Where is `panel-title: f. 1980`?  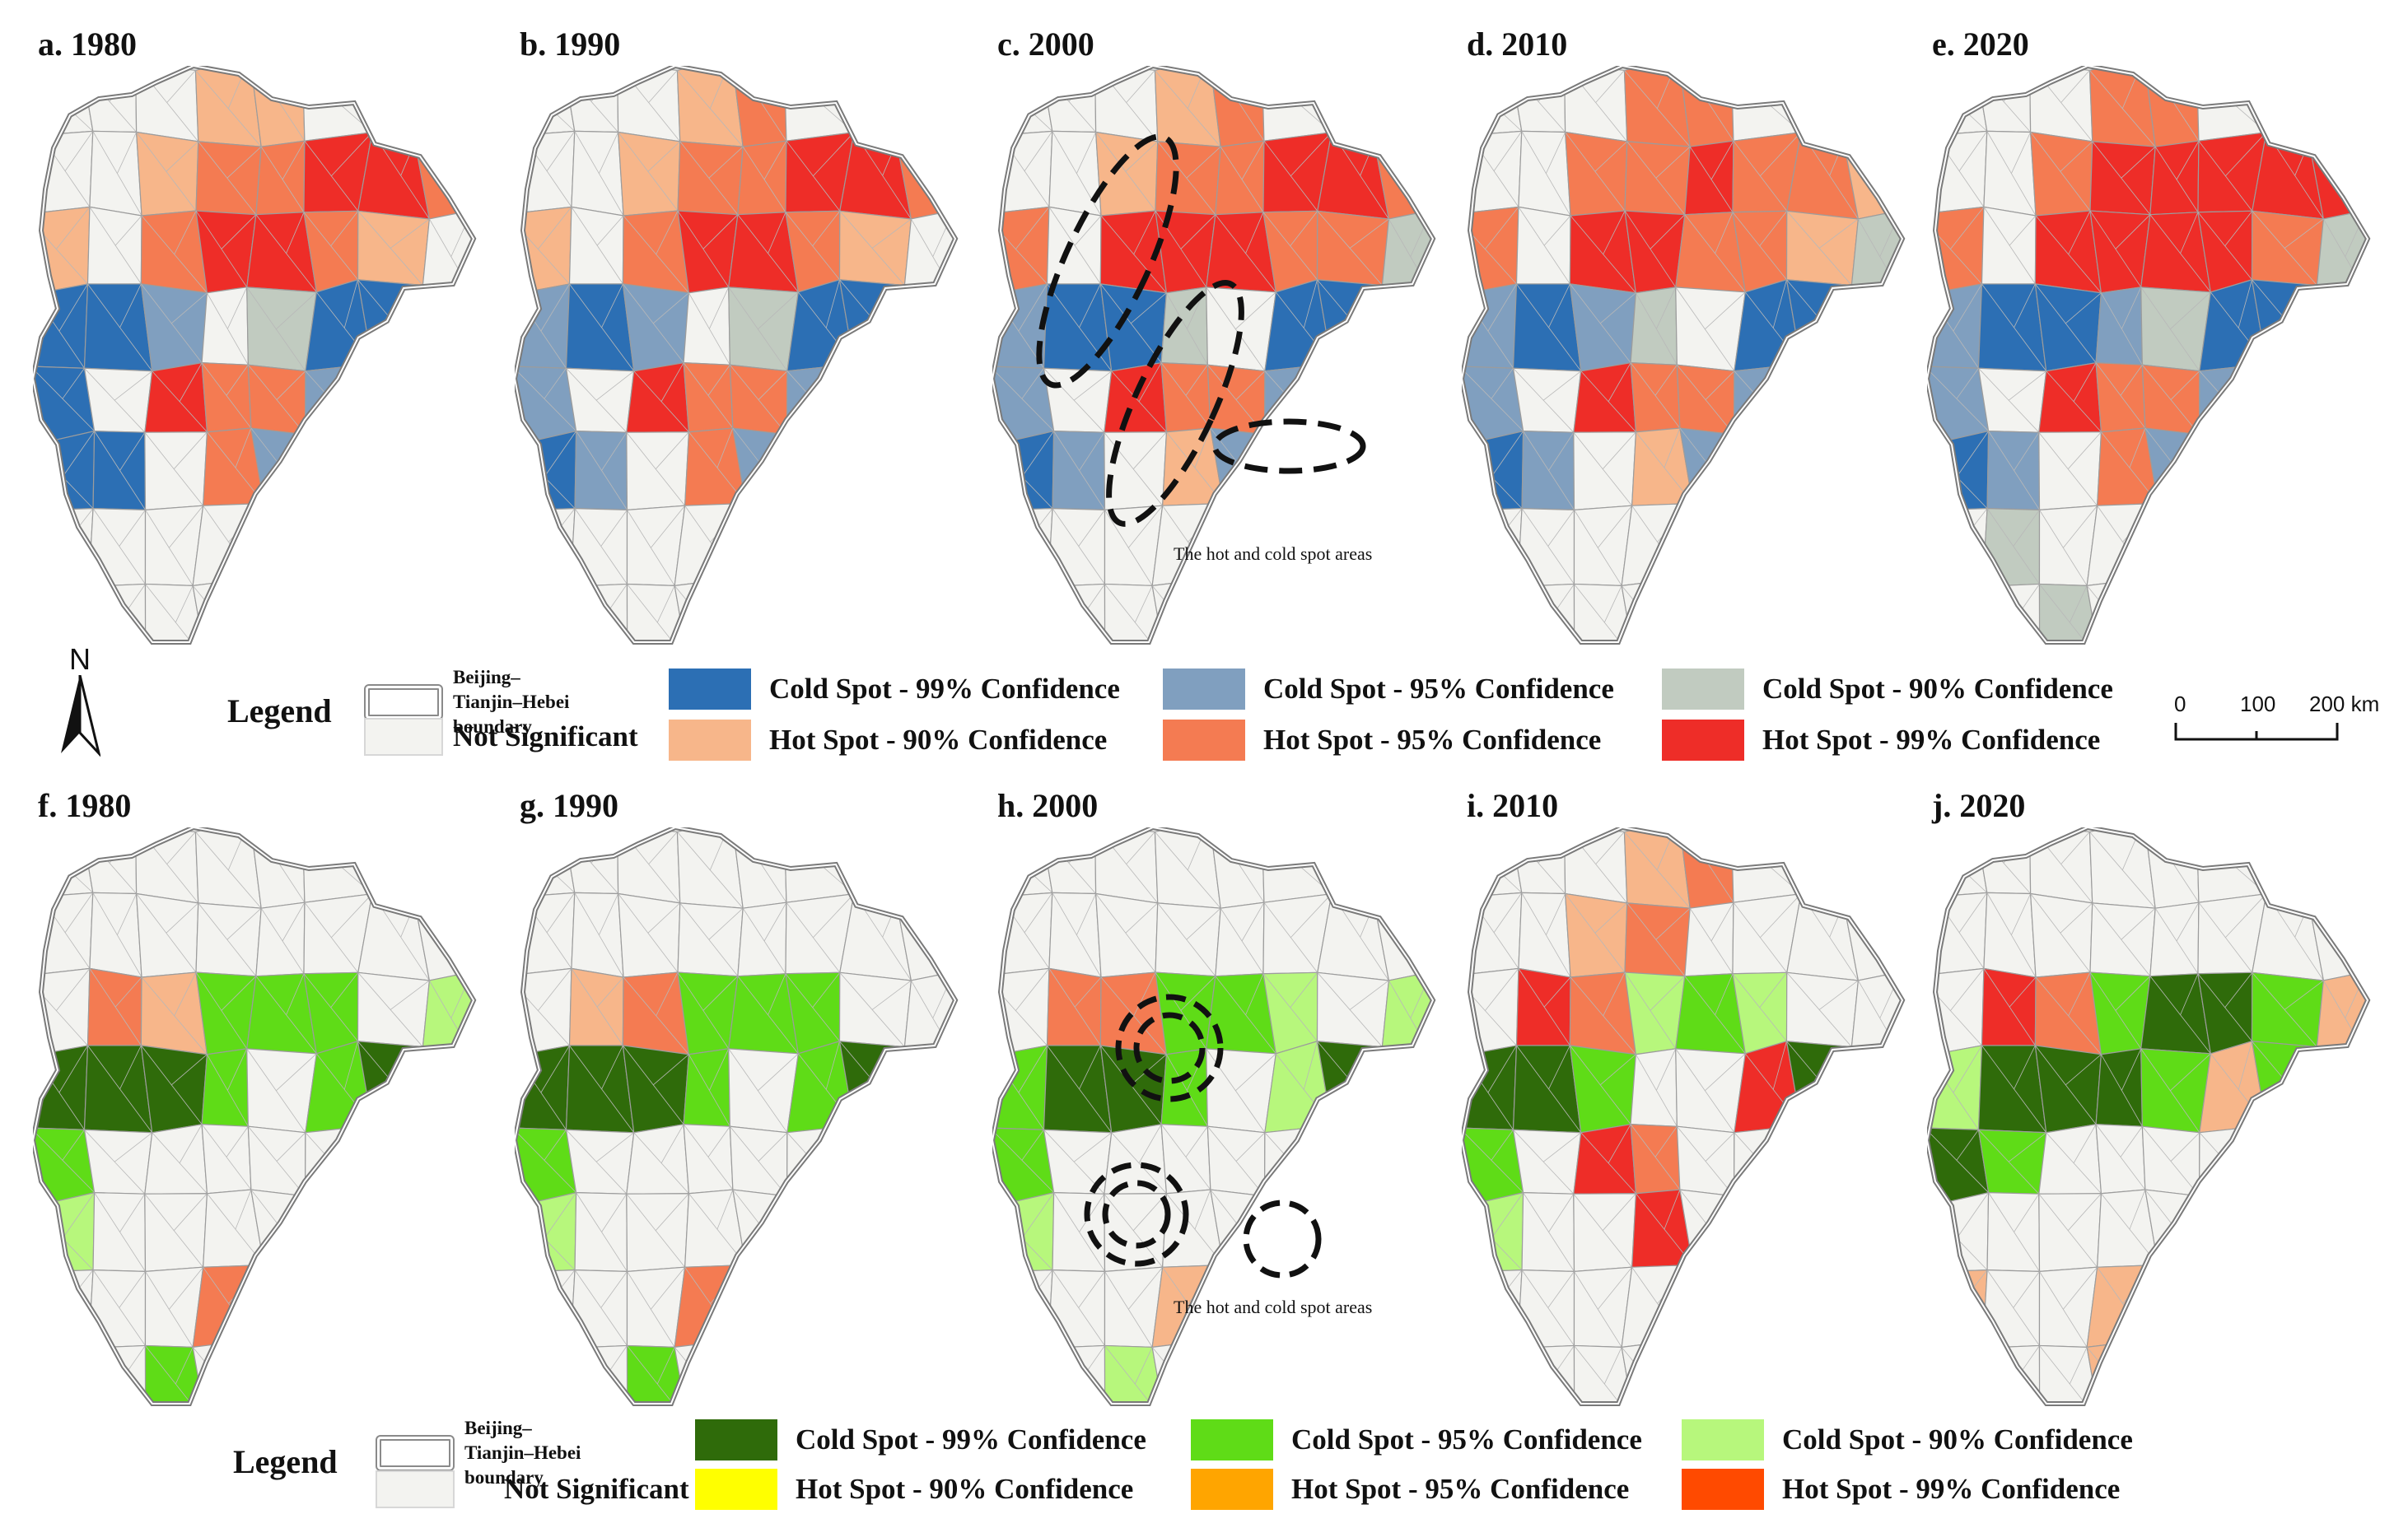 panel-title: f. 1980 is located at coordinates (85, 805).